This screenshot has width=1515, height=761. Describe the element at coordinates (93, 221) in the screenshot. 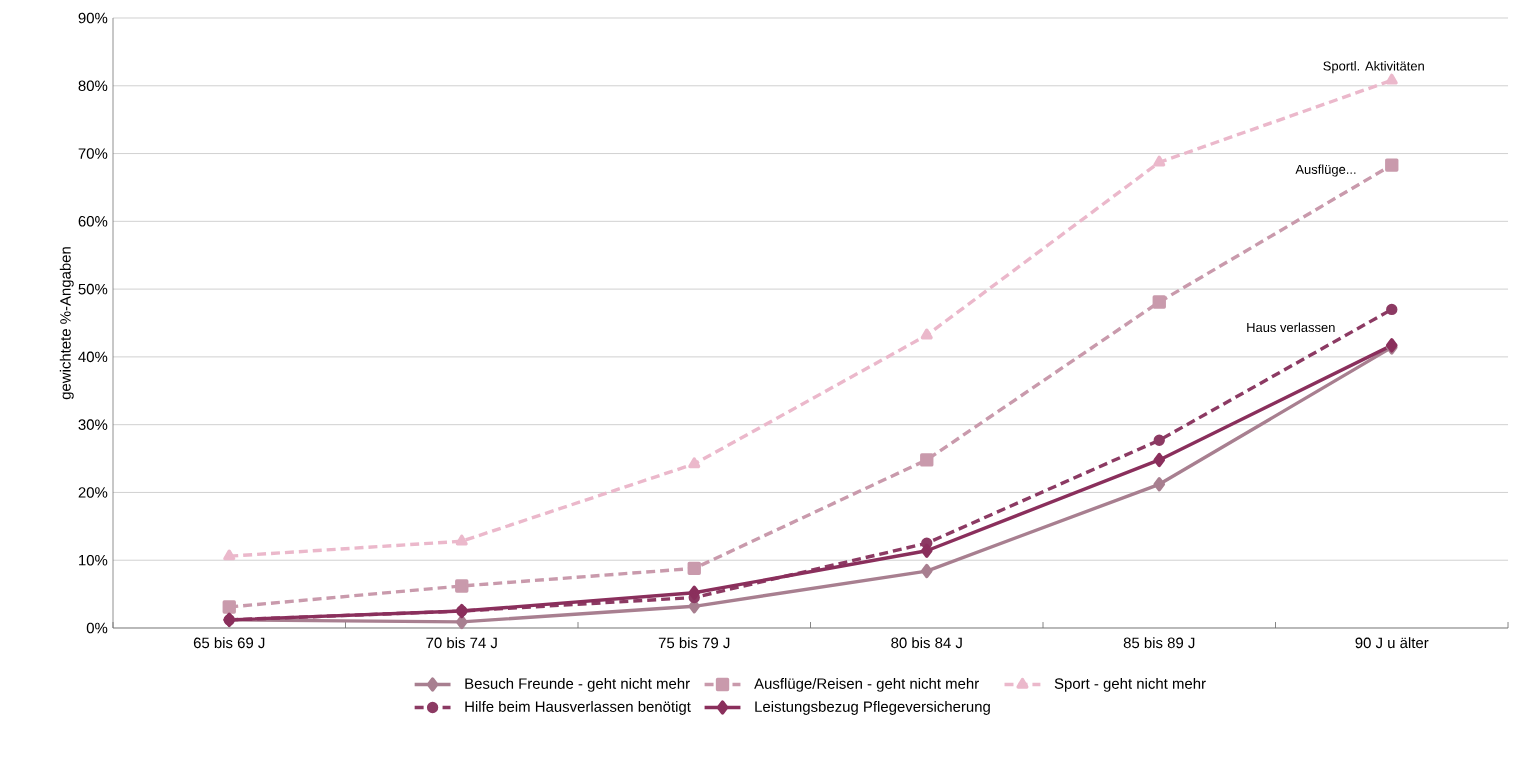

I see `y-tick-label: 60%` at that location.